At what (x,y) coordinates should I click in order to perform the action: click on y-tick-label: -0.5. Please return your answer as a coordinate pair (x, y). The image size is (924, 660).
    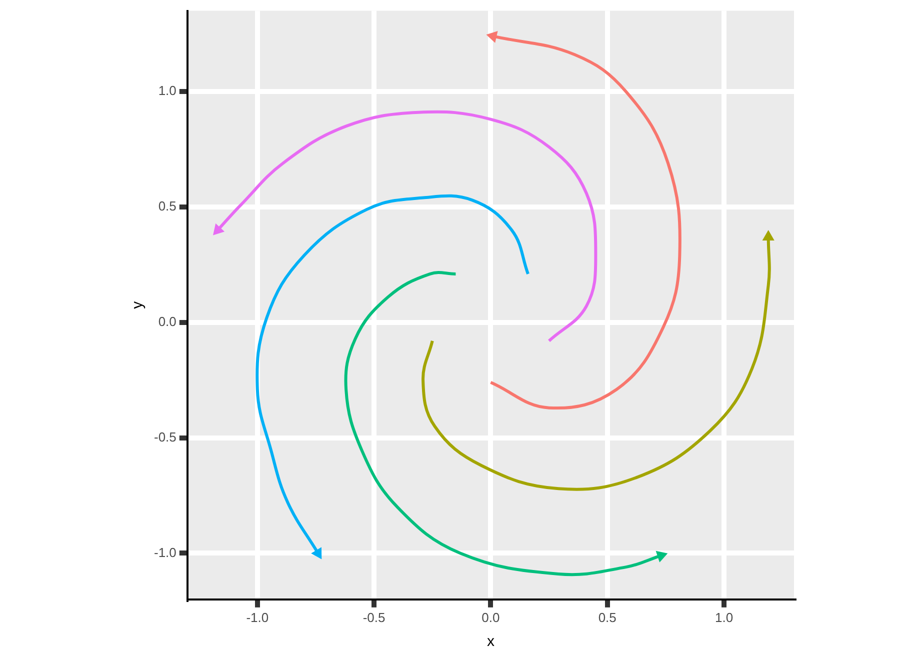
    Looking at the image, I should click on (165, 436).